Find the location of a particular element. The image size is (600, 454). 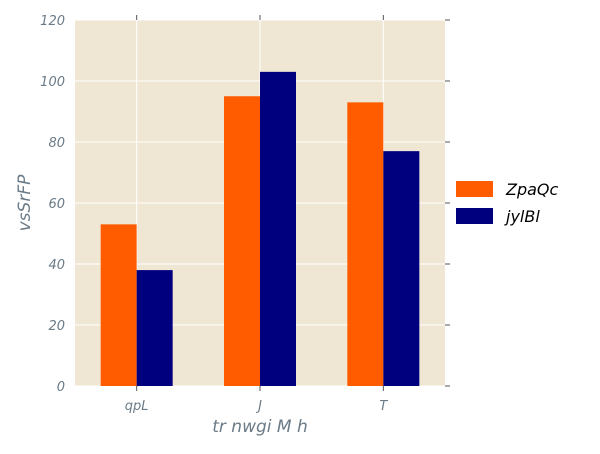

legend-label: ZpaQc is located at coordinates (532, 189).